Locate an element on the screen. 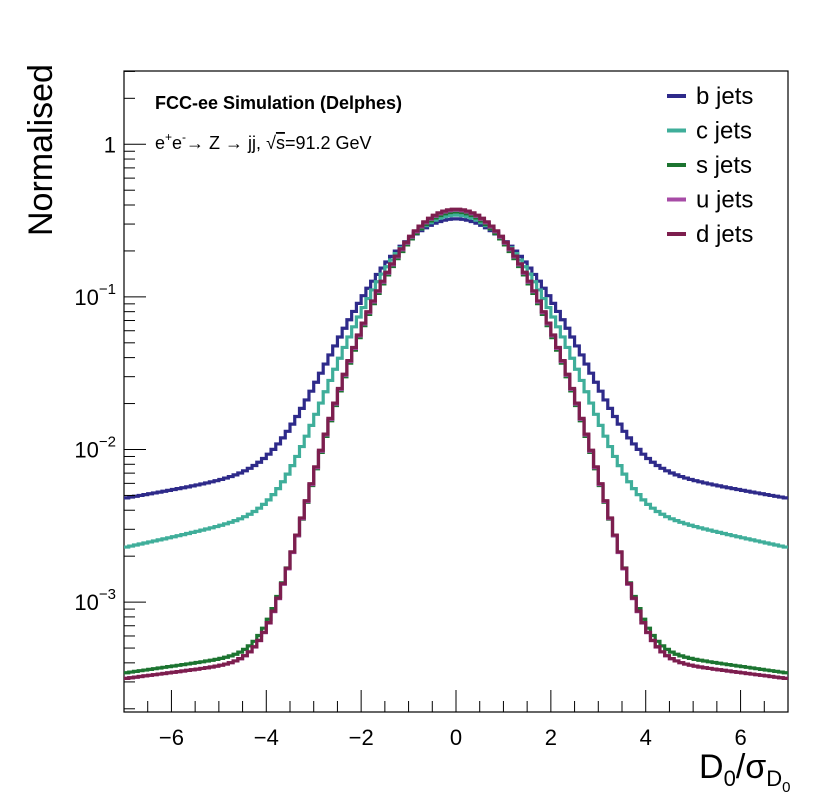 The image size is (830, 801). y-tick-label: 1 is located at coordinates (110, 144).